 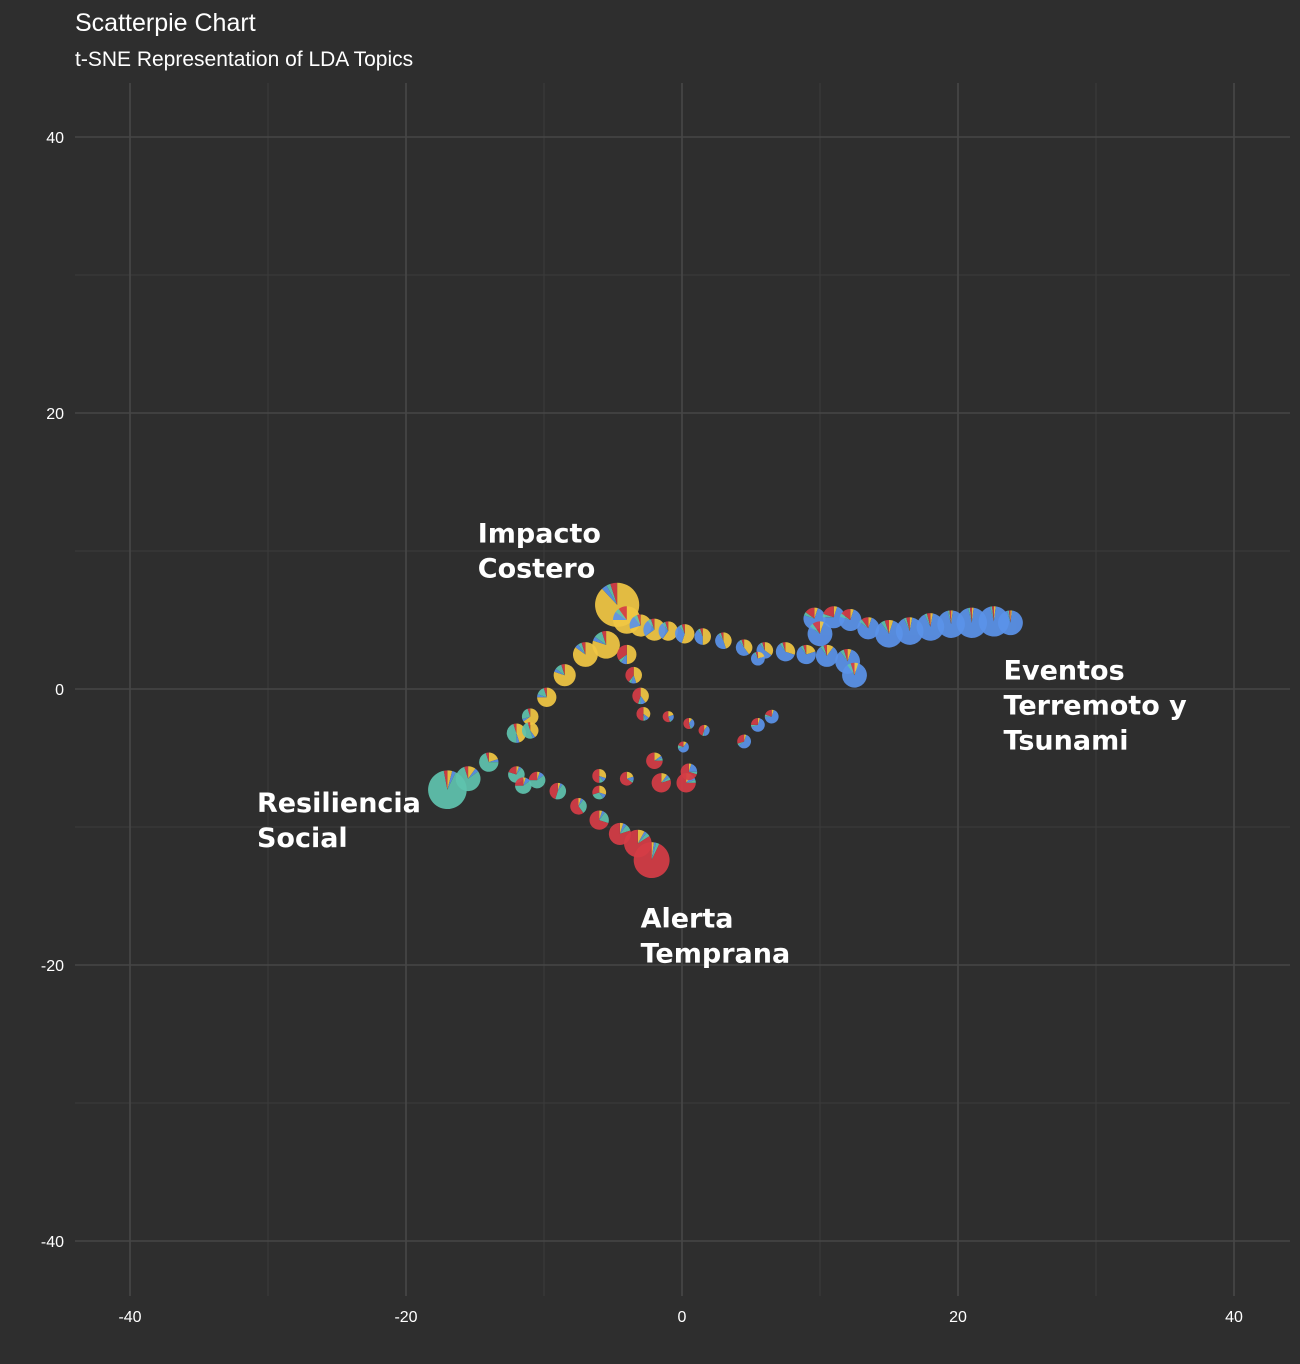 I want to click on y-tick-label: -40, so click(x=52, y=1242).